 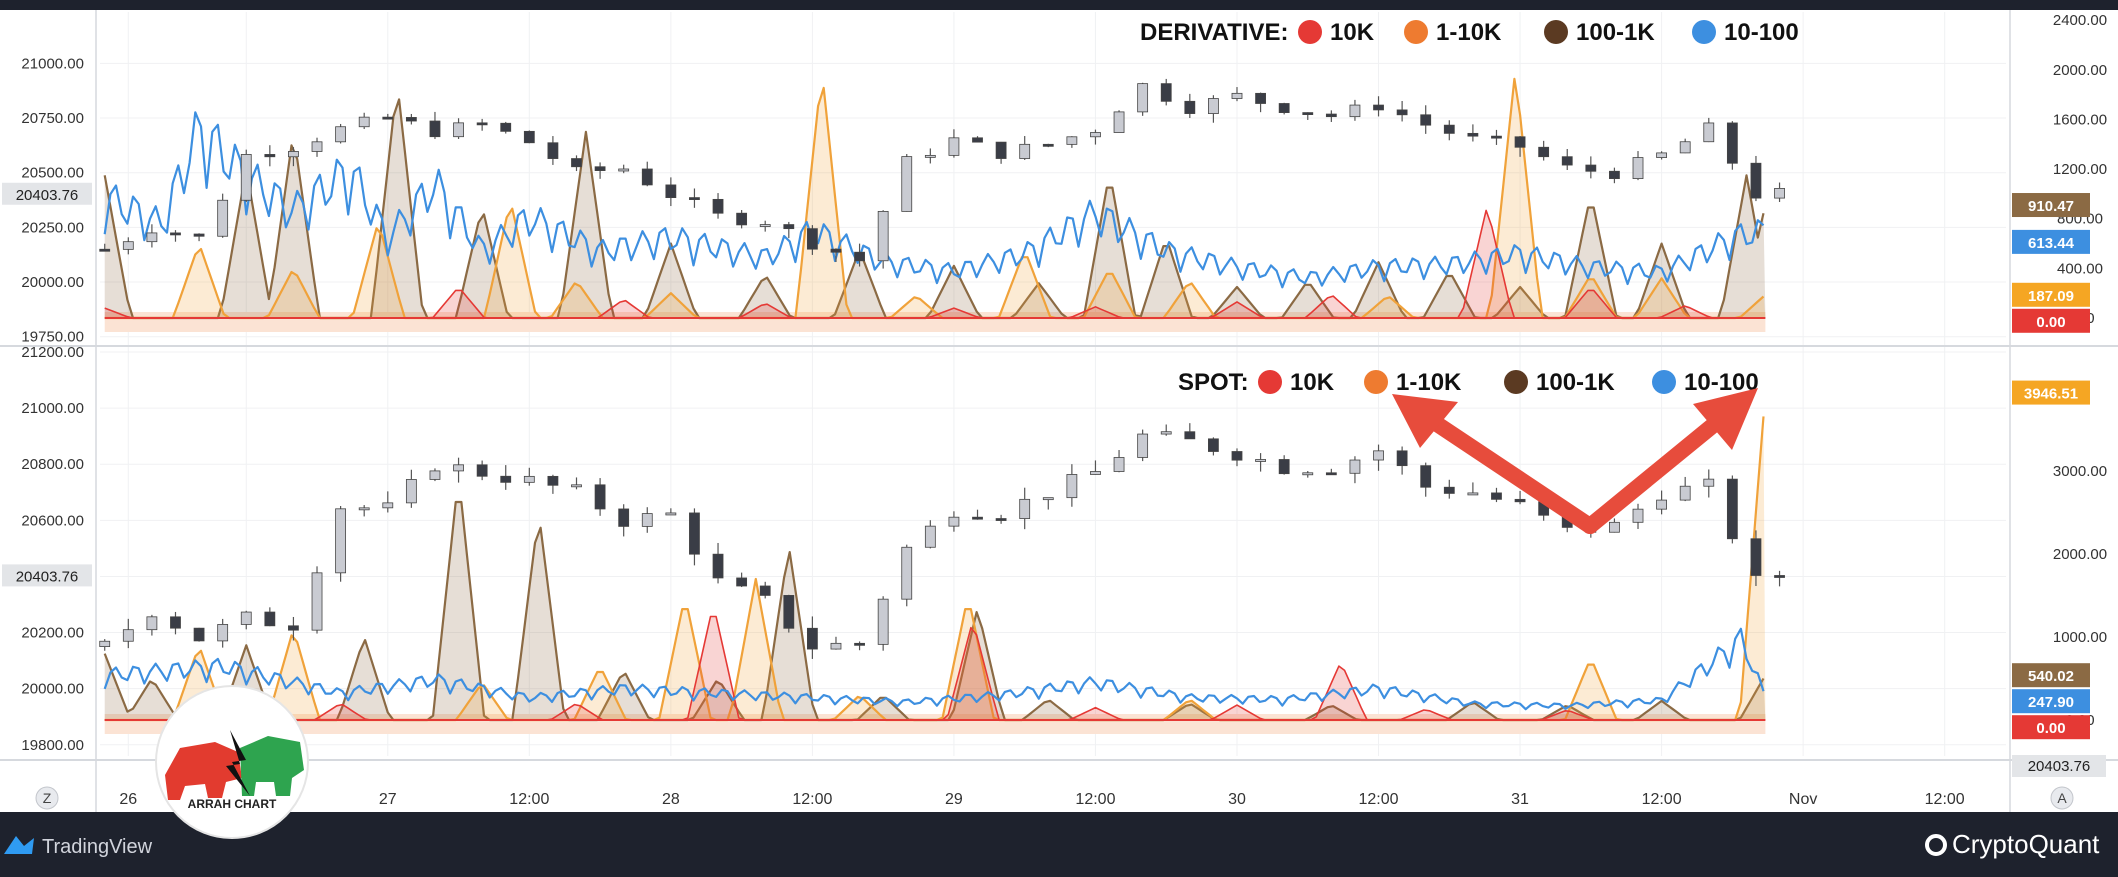 I want to click on price-tick-label: 20800.00, so click(x=52, y=464).